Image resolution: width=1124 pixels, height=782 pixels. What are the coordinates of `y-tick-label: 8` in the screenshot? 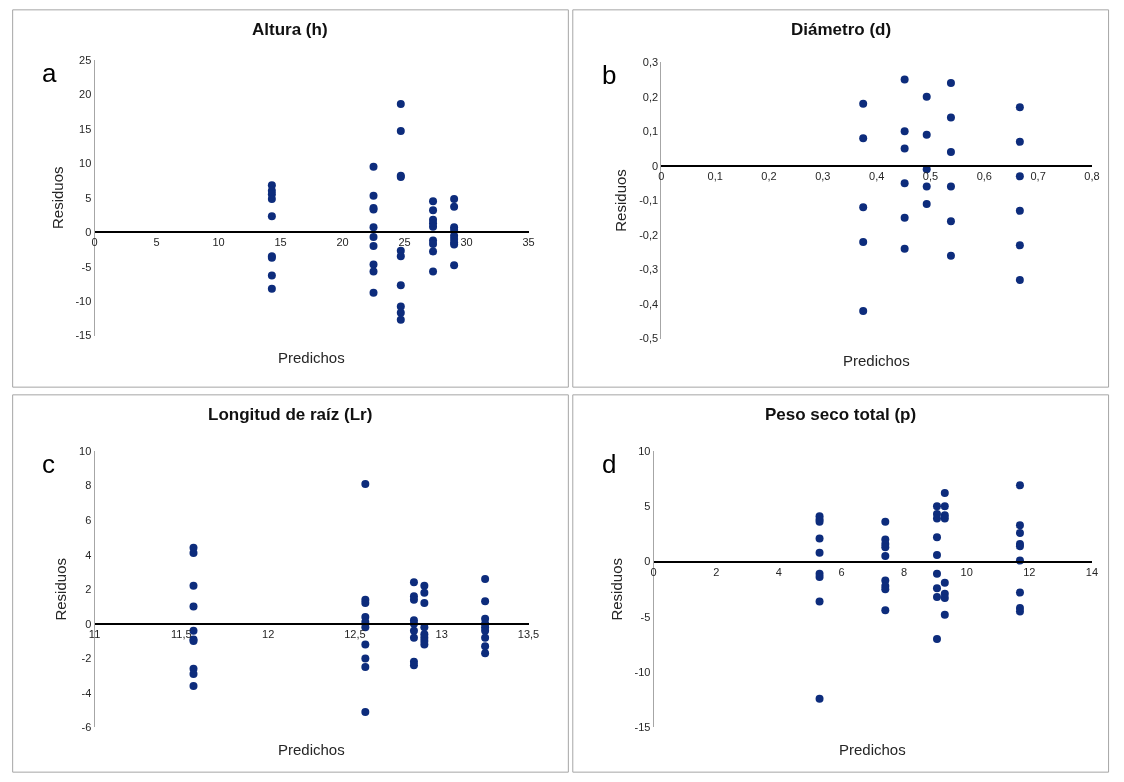 It's located at (88, 485).